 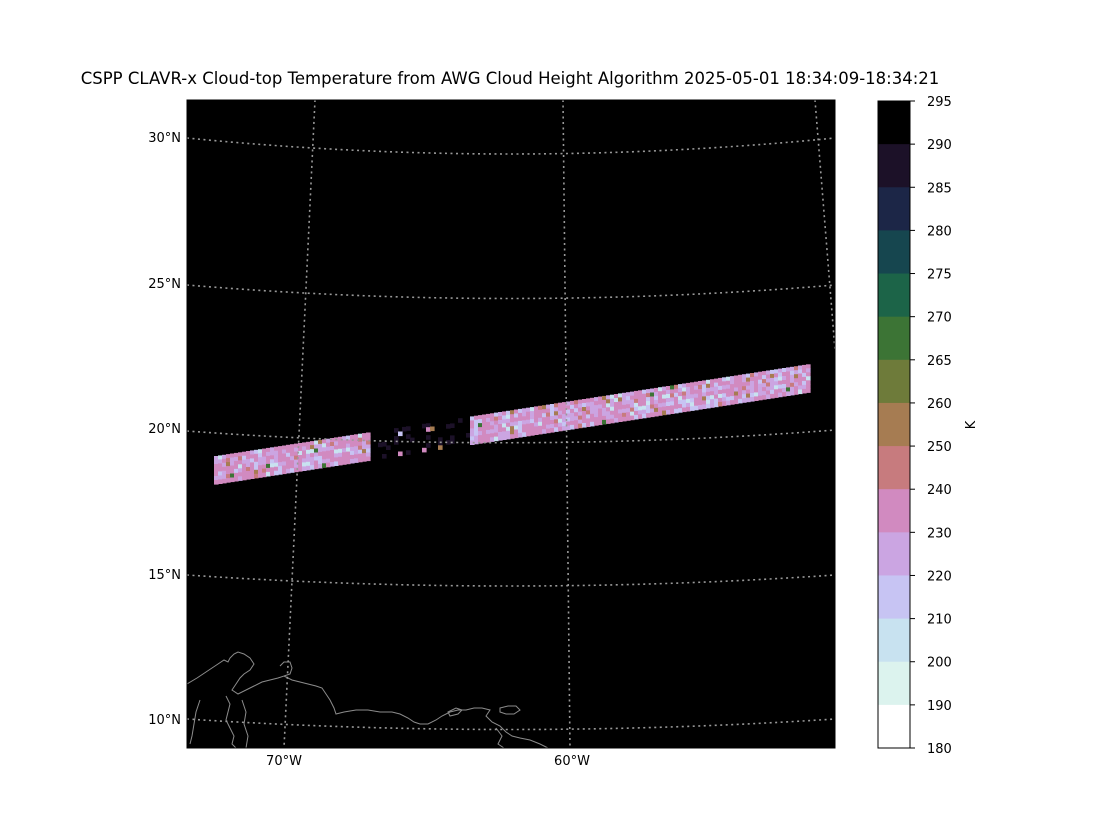 I want to click on lon-tick: 60°W, so click(x=572, y=761).